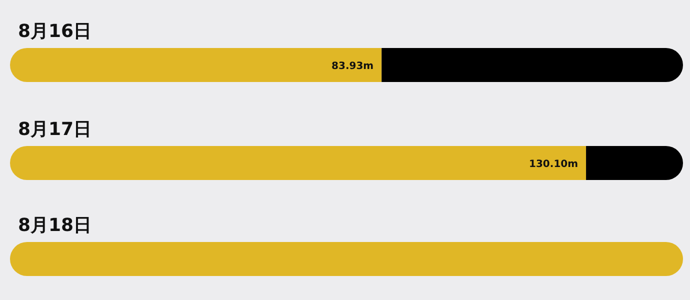  I want to click on data-label: 130.10m, so click(553, 164).